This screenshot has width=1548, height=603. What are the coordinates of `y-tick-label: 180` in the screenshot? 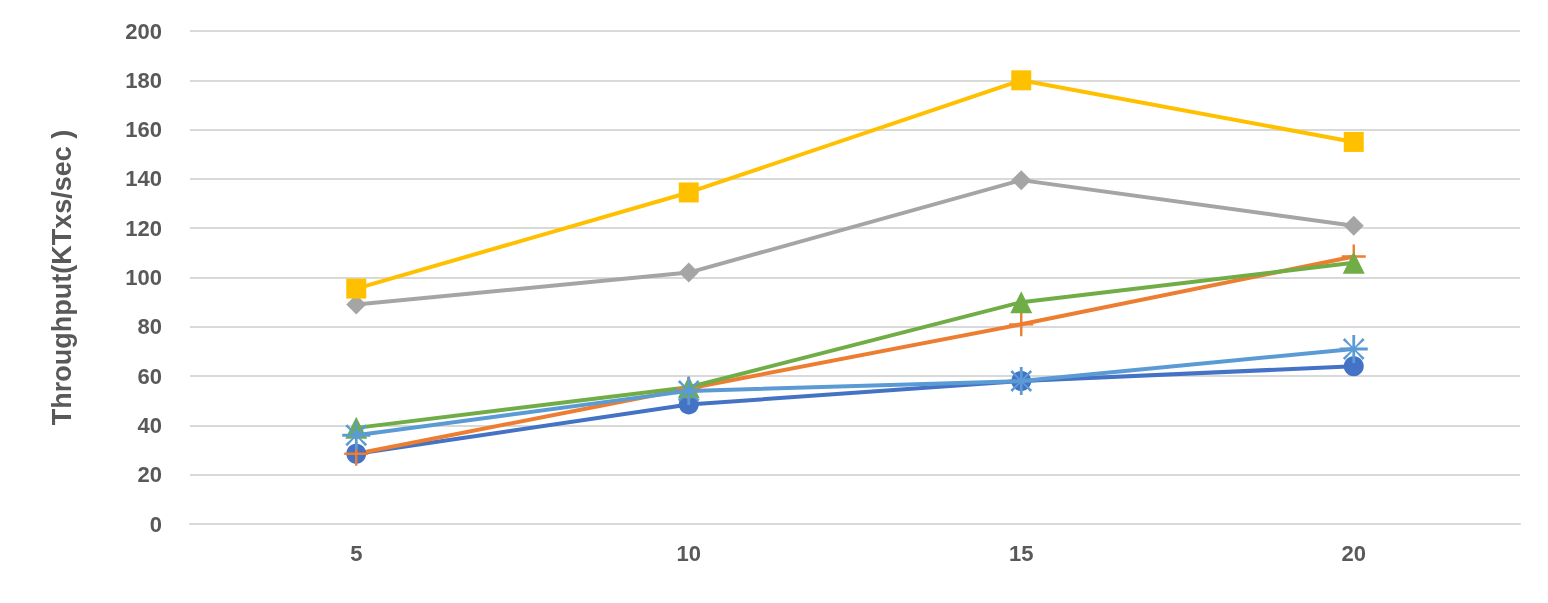 It's located at (143, 80).